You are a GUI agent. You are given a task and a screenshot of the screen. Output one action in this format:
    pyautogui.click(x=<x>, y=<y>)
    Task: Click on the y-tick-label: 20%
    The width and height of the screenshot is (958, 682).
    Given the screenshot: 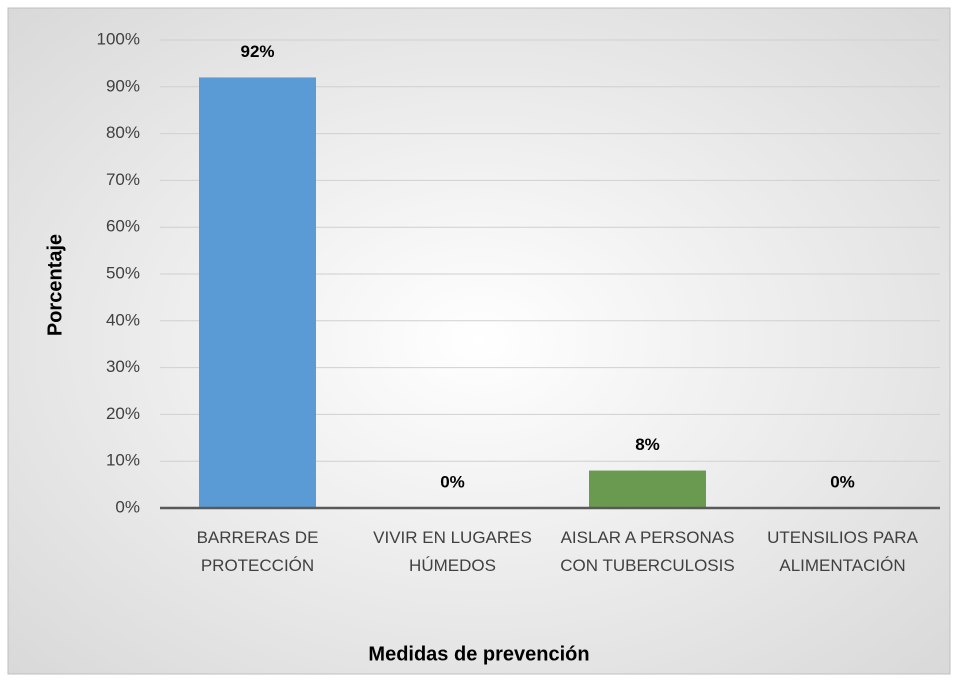 What is the action you would take?
    pyautogui.click(x=123, y=413)
    